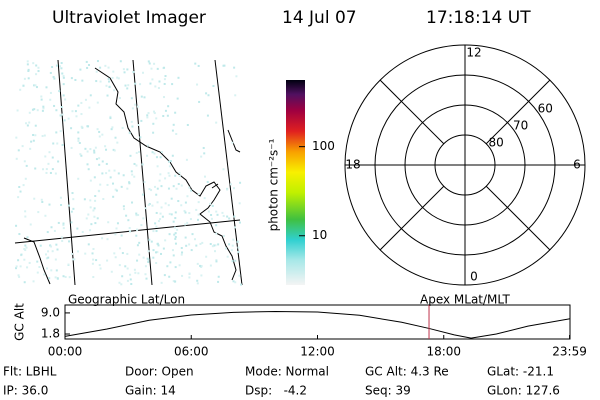 The width and height of the screenshot is (600, 400). Describe the element at coordinates (191, 352) in the screenshot. I see `x-tick-label: 06:00` at that location.